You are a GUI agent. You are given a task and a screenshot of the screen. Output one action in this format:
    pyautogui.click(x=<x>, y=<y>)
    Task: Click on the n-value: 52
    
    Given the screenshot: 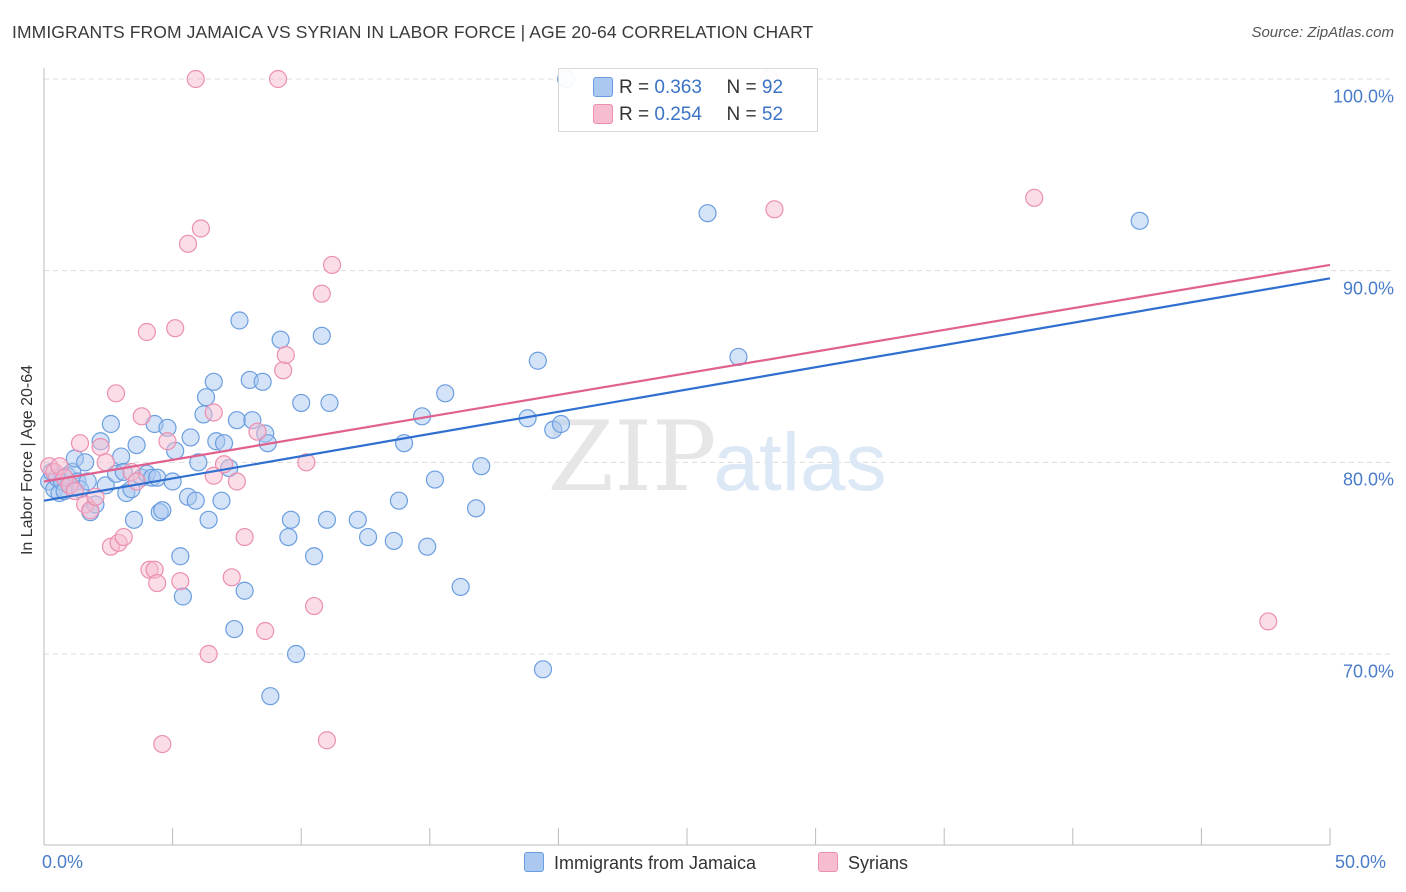 What is the action you would take?
    pyautogui.click(x=772, y=114)
    